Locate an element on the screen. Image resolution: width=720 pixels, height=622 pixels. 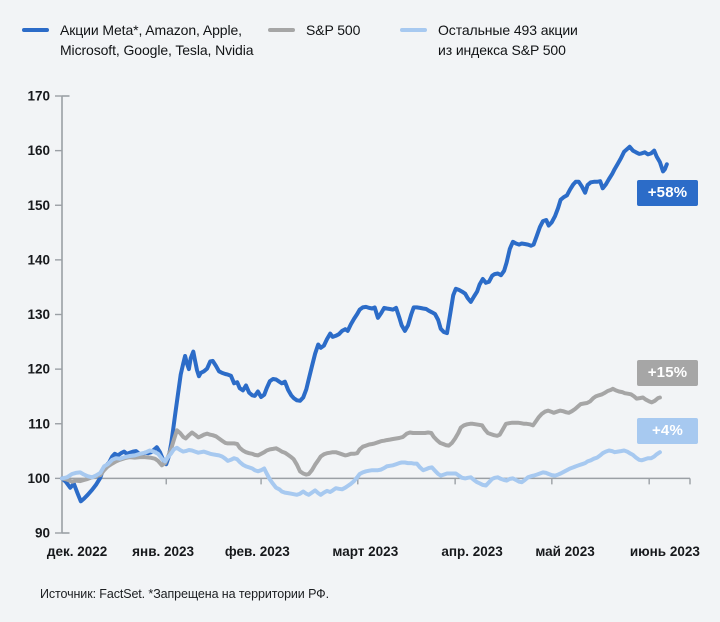
x-tick-label: июнь 2023 is located at coordinates (665, 551).